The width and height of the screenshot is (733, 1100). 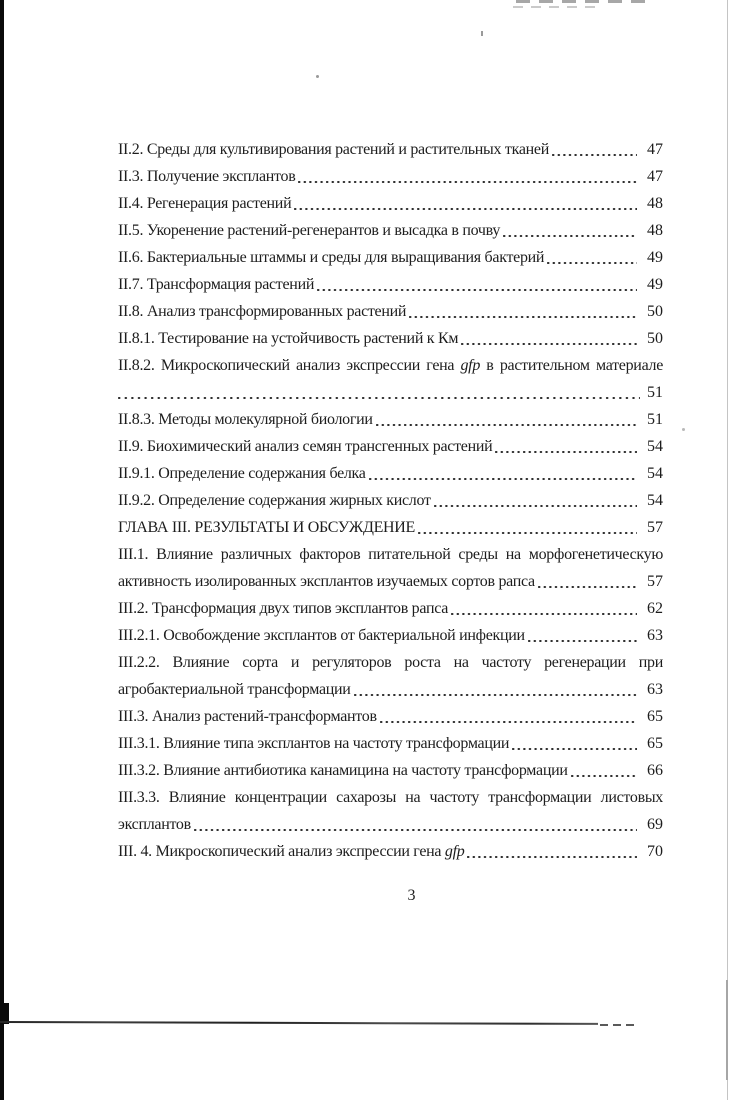 I want to click on toc-entry: II.4. Регенерация растений 48, so click(x=390, y=203).